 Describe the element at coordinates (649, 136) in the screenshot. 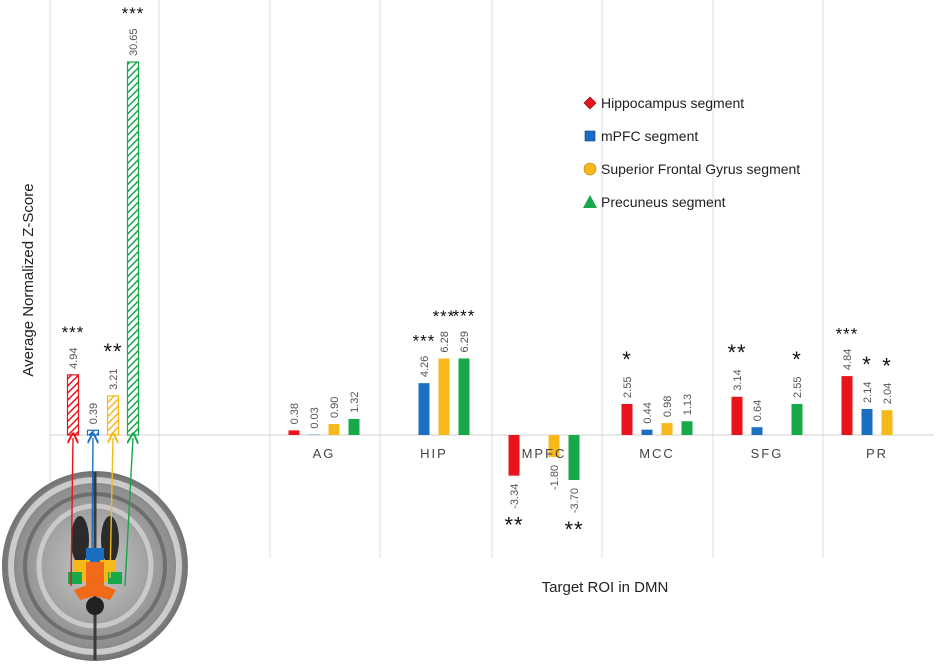

I see `legend-label: mPFC segment` at that location.